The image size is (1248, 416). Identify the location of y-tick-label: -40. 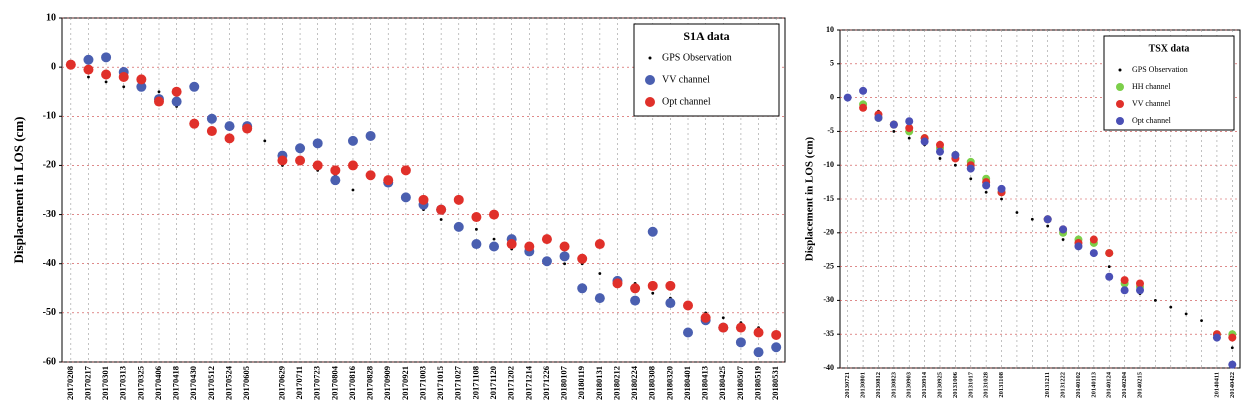
(828, 367).